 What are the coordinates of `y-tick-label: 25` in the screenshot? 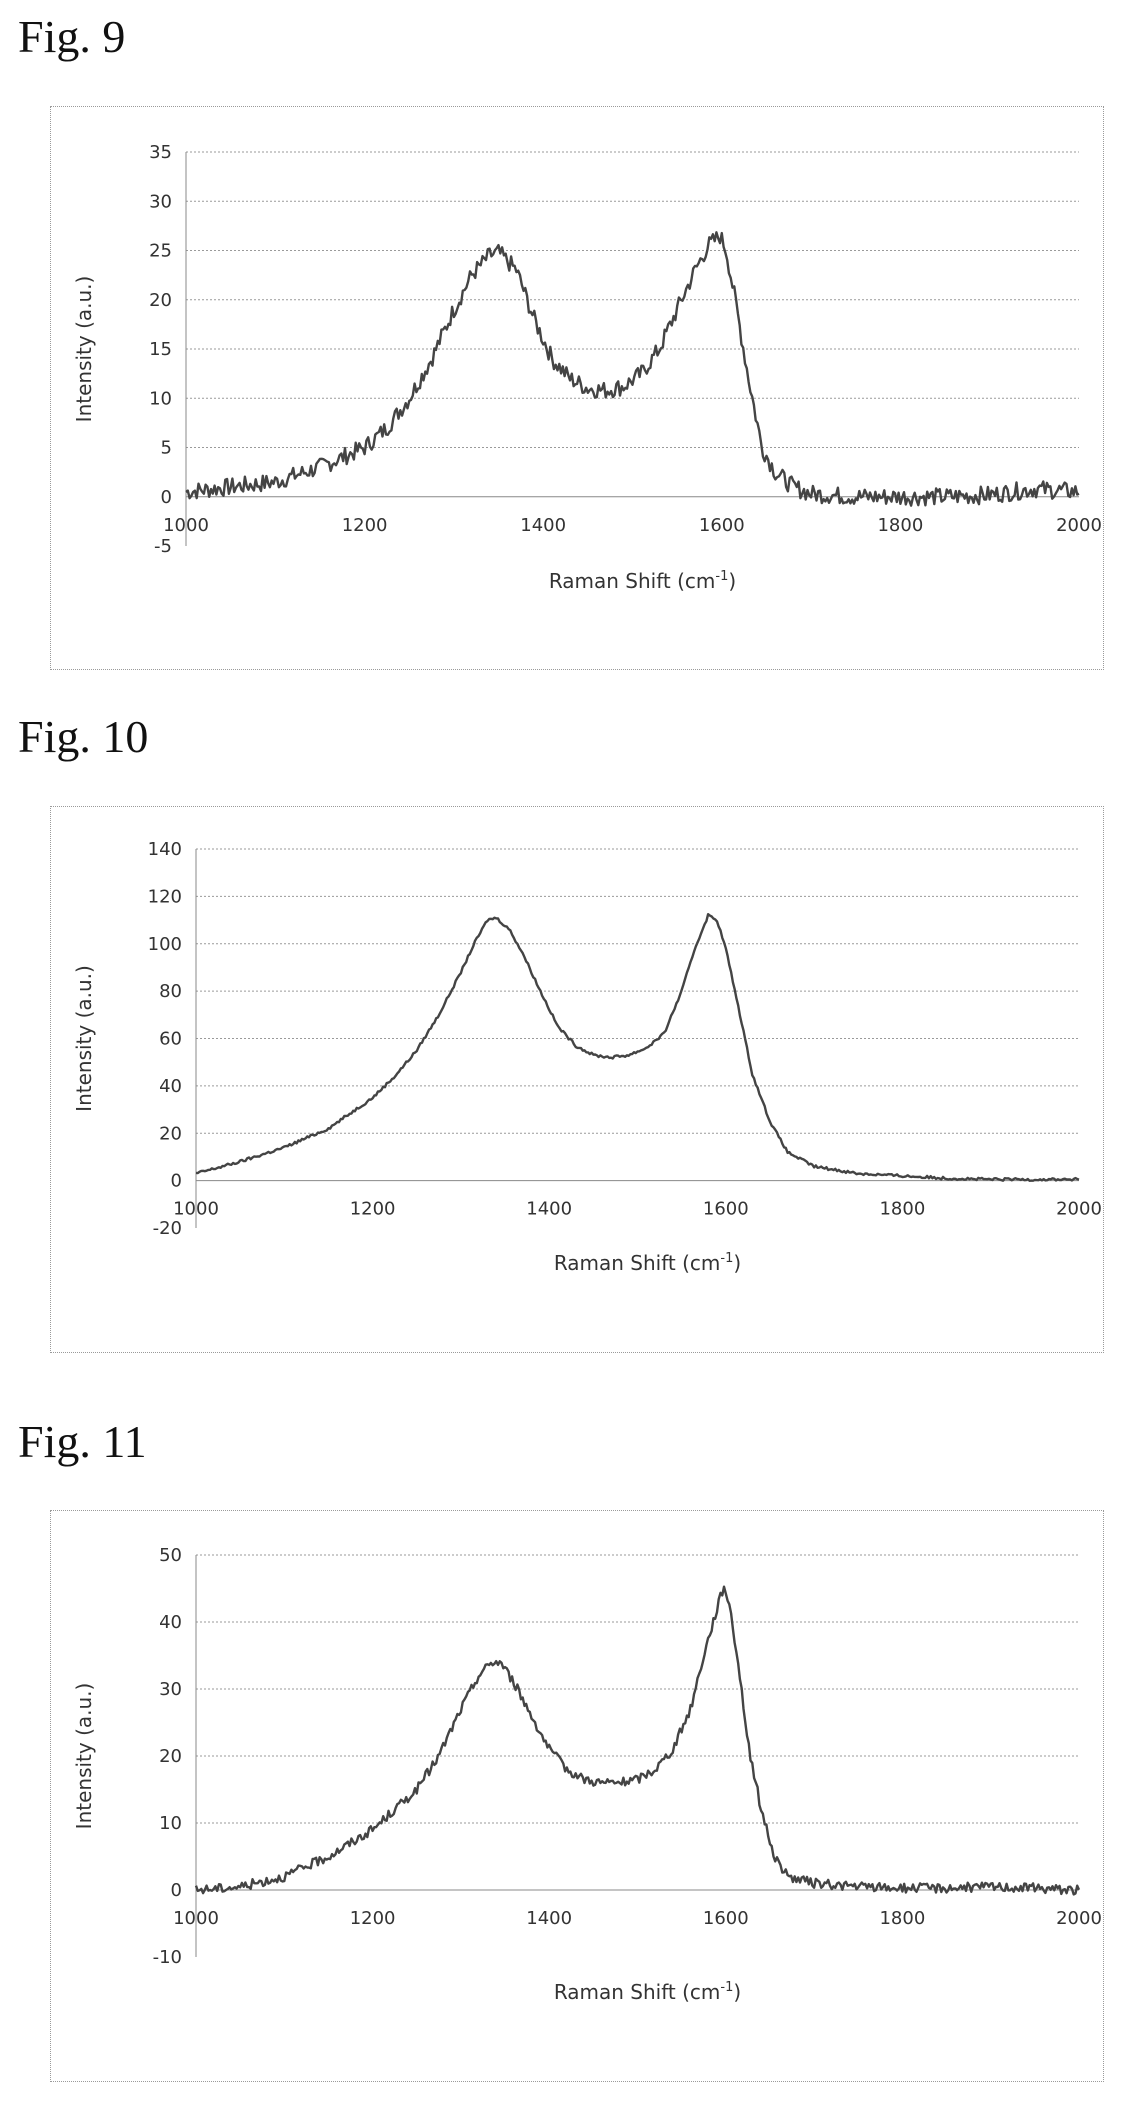 It's located at (160, 251).